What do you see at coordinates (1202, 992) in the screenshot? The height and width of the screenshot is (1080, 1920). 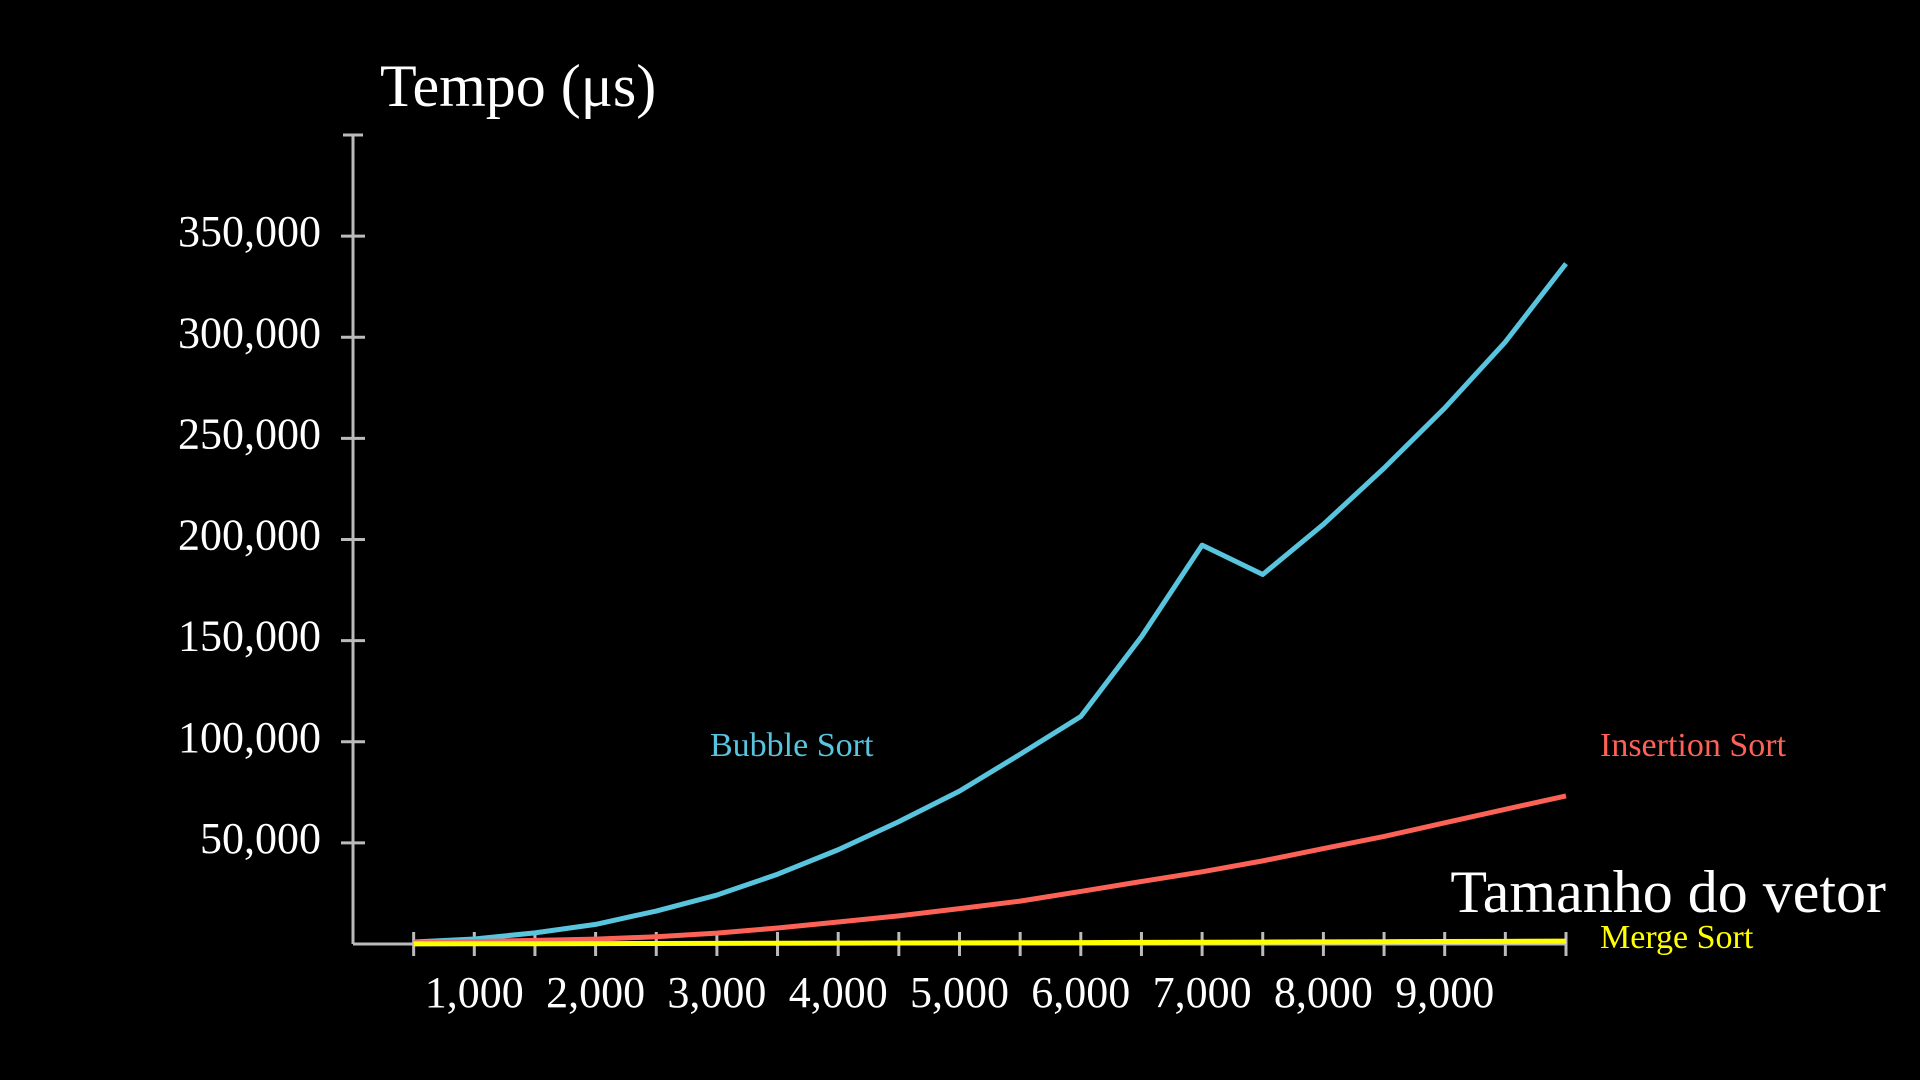 I see `x-tick-label: 7,000` at bounding box center [1202, 992].